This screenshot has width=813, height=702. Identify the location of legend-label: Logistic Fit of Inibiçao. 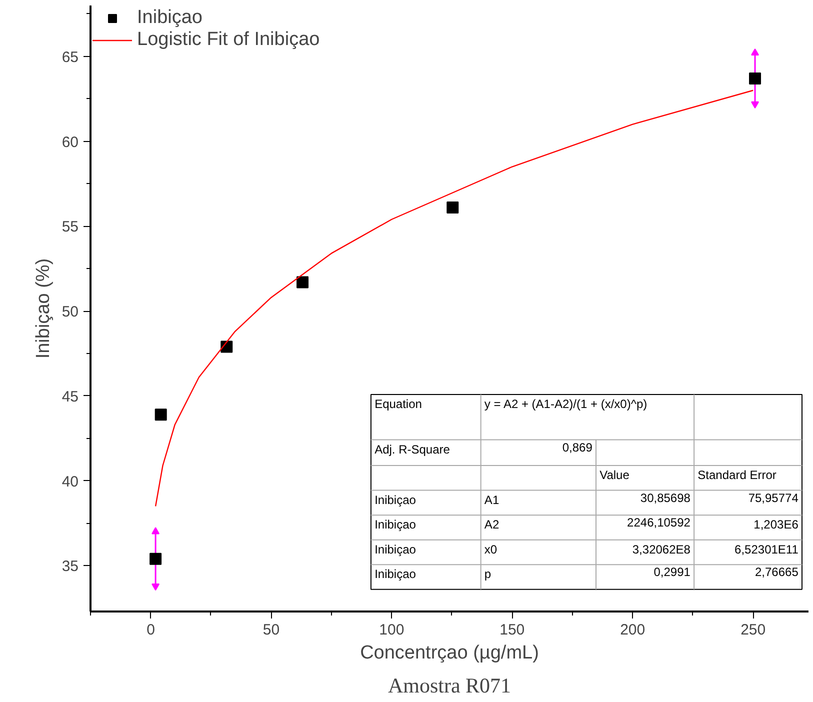
(228, 40).